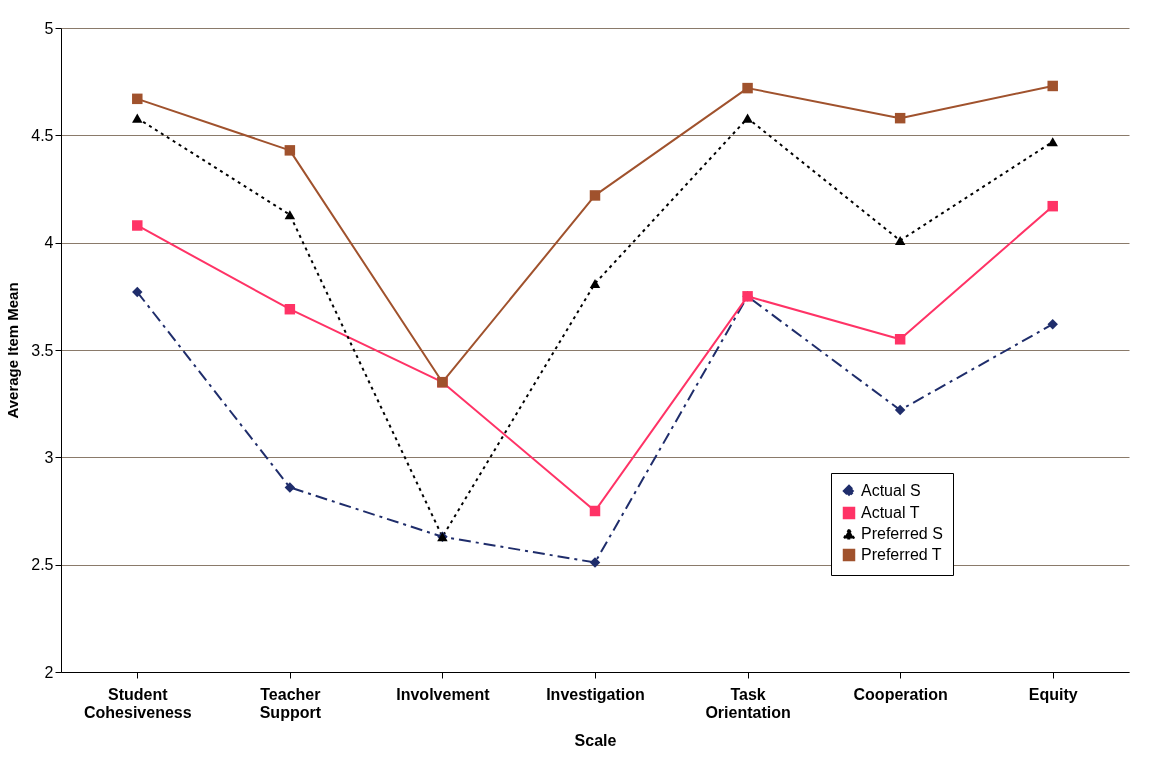 This screenshot has height=770, width=1171. I want to click on x-tick-label: Task Orientation, so click(748, 703).